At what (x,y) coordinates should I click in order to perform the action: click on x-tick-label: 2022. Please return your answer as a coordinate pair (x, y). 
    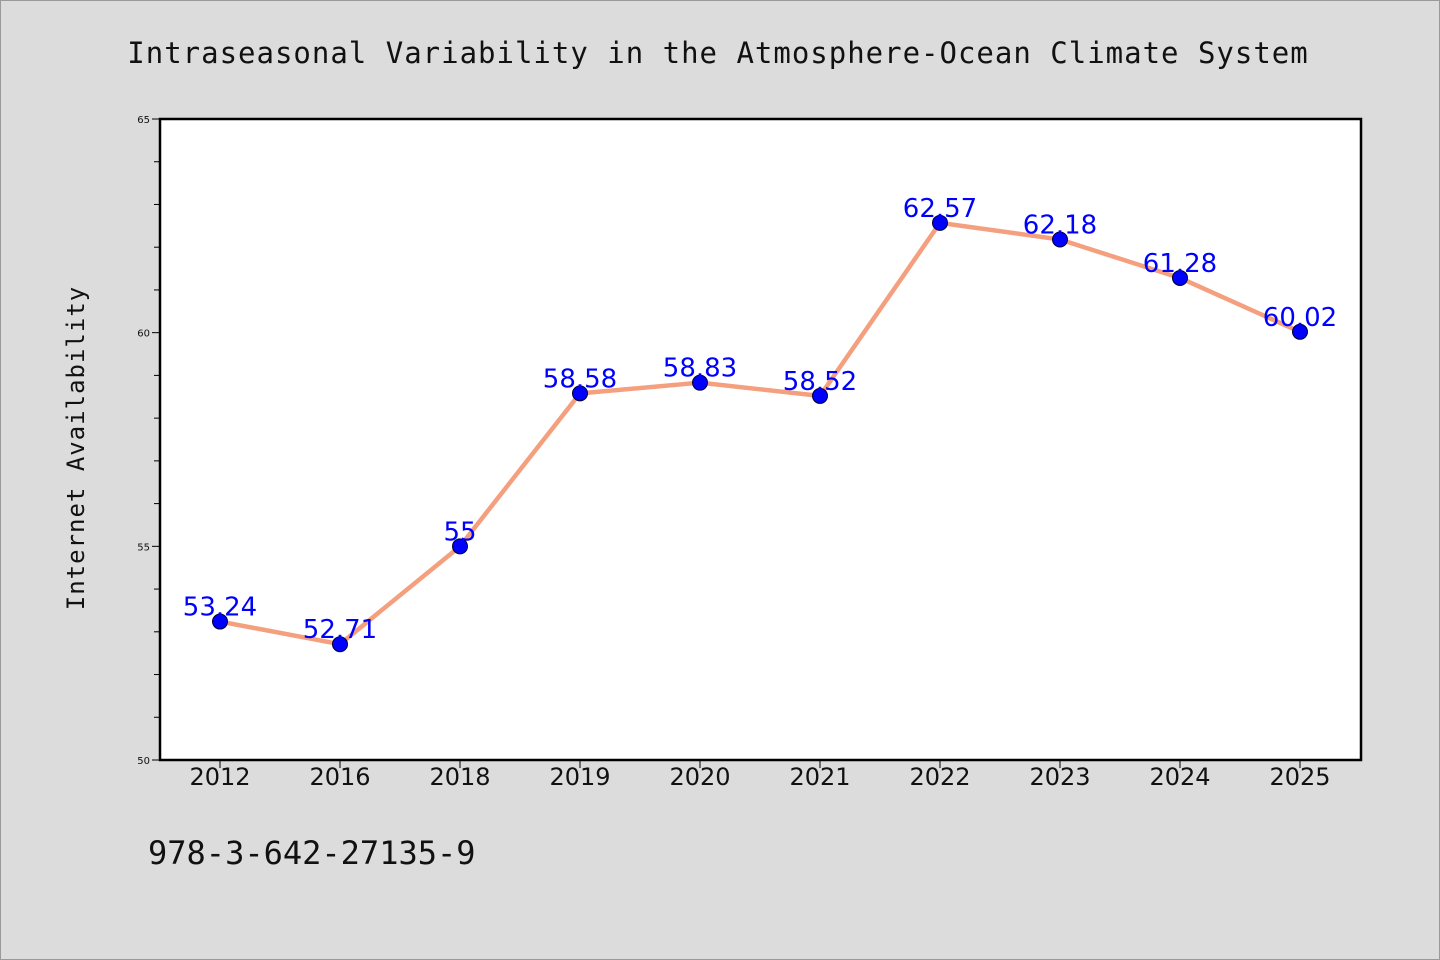
    Looking at the image, I should click on (939, 777).